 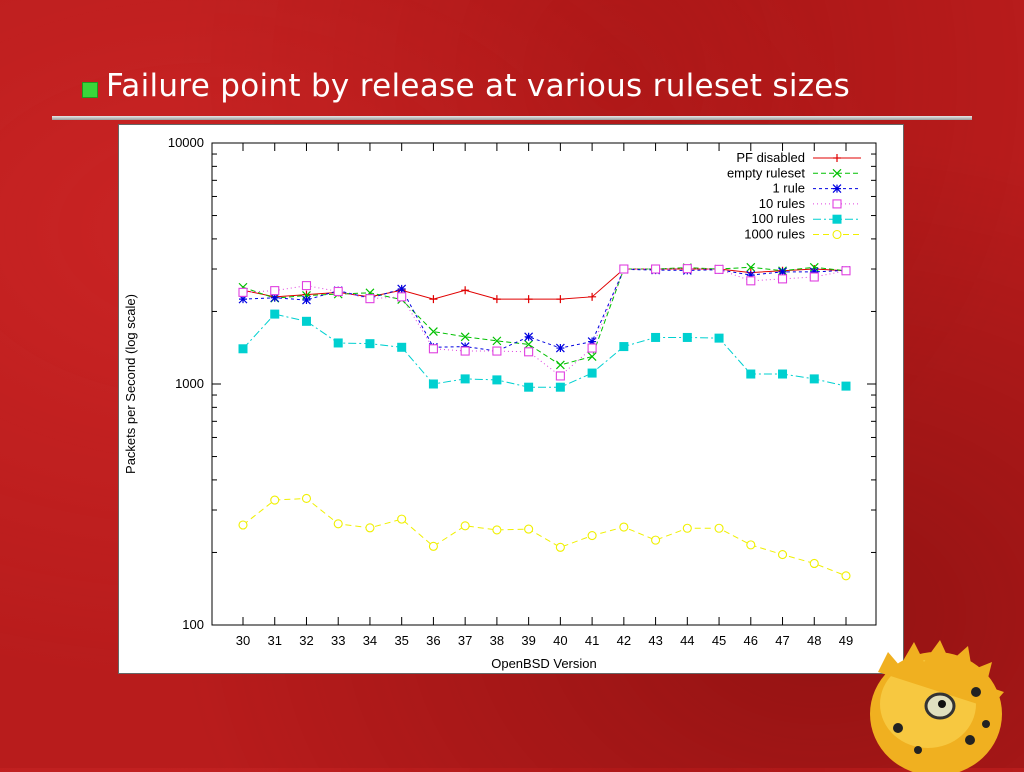 I want to click on series-empty-ruleset, so click(x=544, y=316).